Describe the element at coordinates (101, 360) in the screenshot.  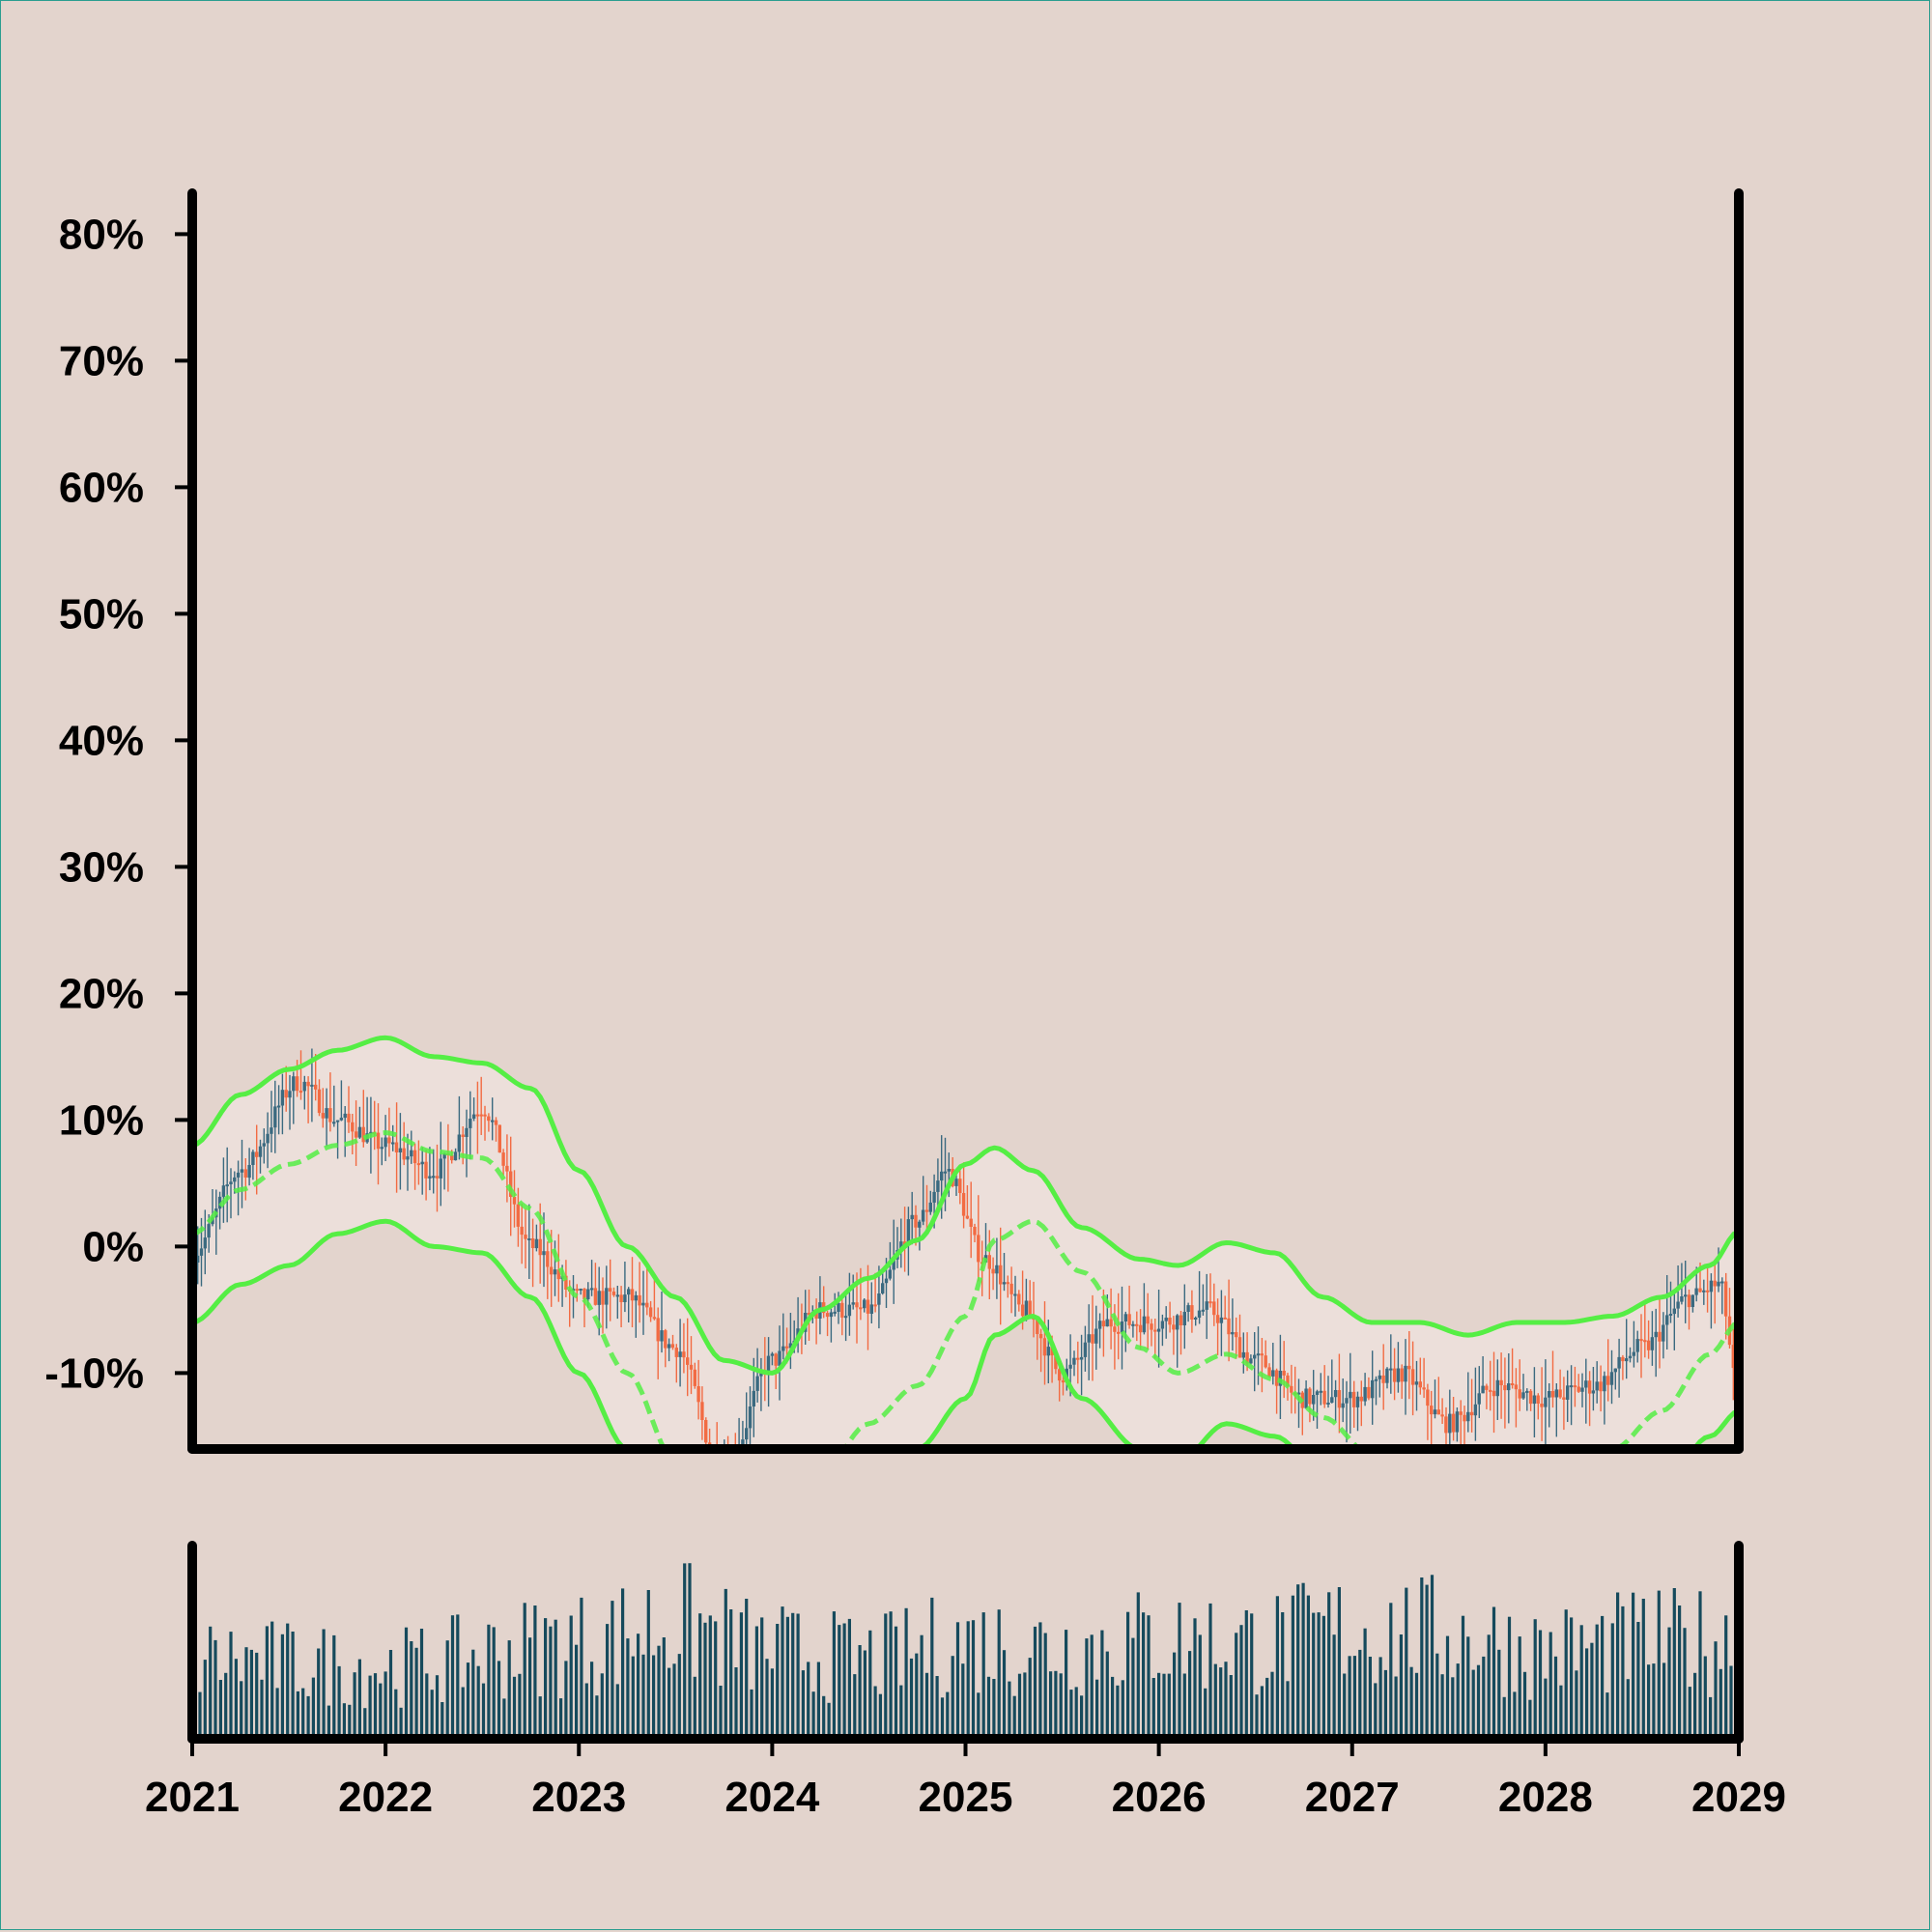
I see `y-tick-label: 70%` at that location.